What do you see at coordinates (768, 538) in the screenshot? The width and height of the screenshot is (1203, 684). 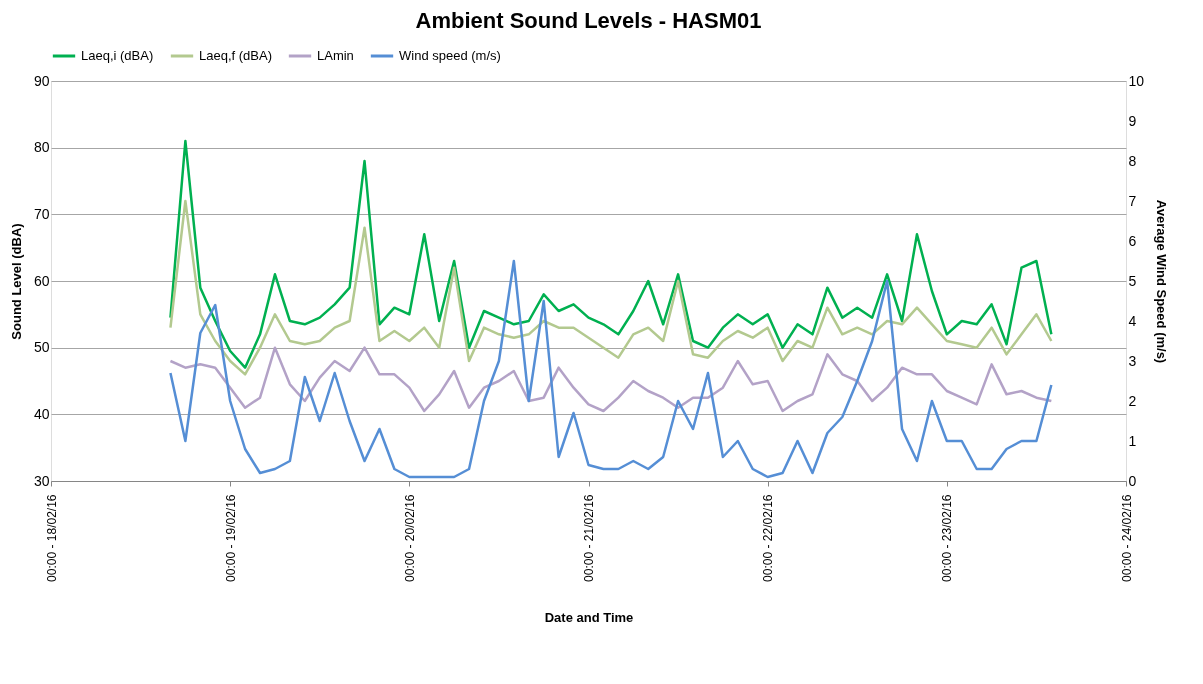 I see `x-tick-label: 00:00 - 22/02/16` at bounding box center [768, 538].